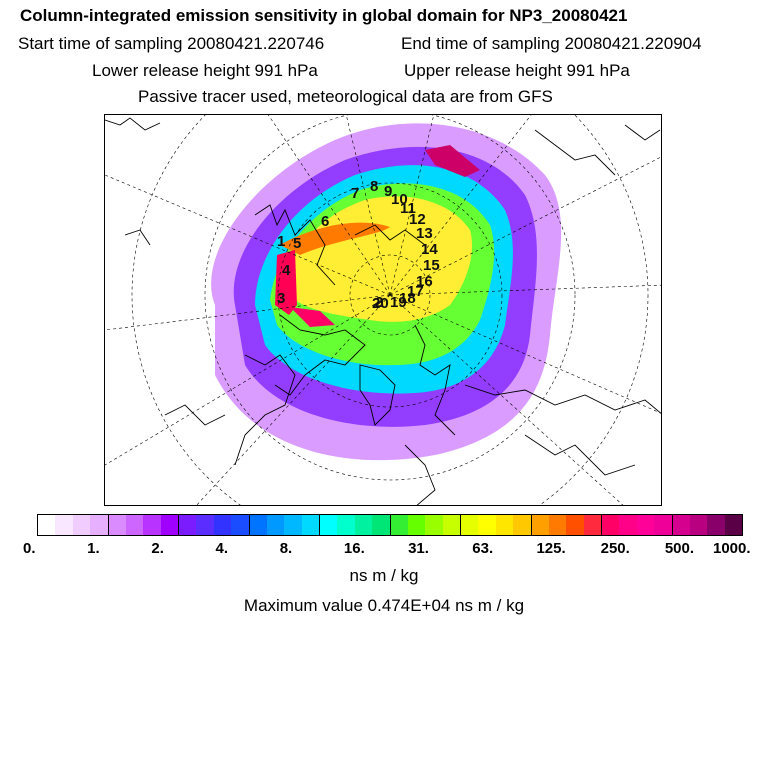  I want to click on track-label: 20, so click(380, 303).